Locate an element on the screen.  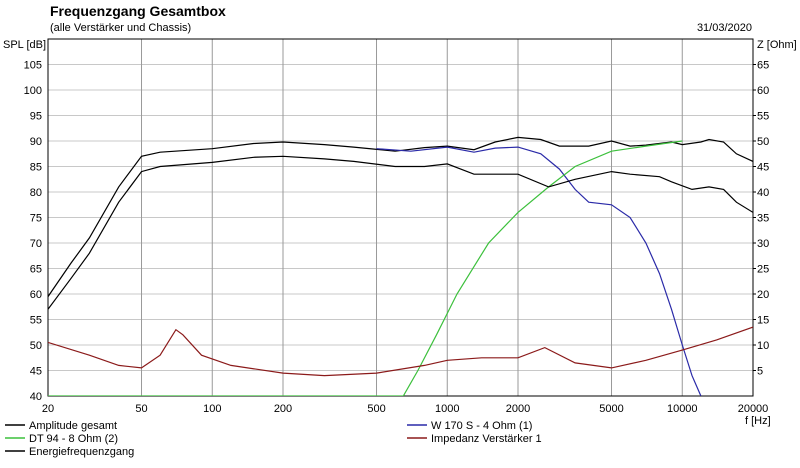
y2-tick-label: 5 is located at coordinates (760, 372).